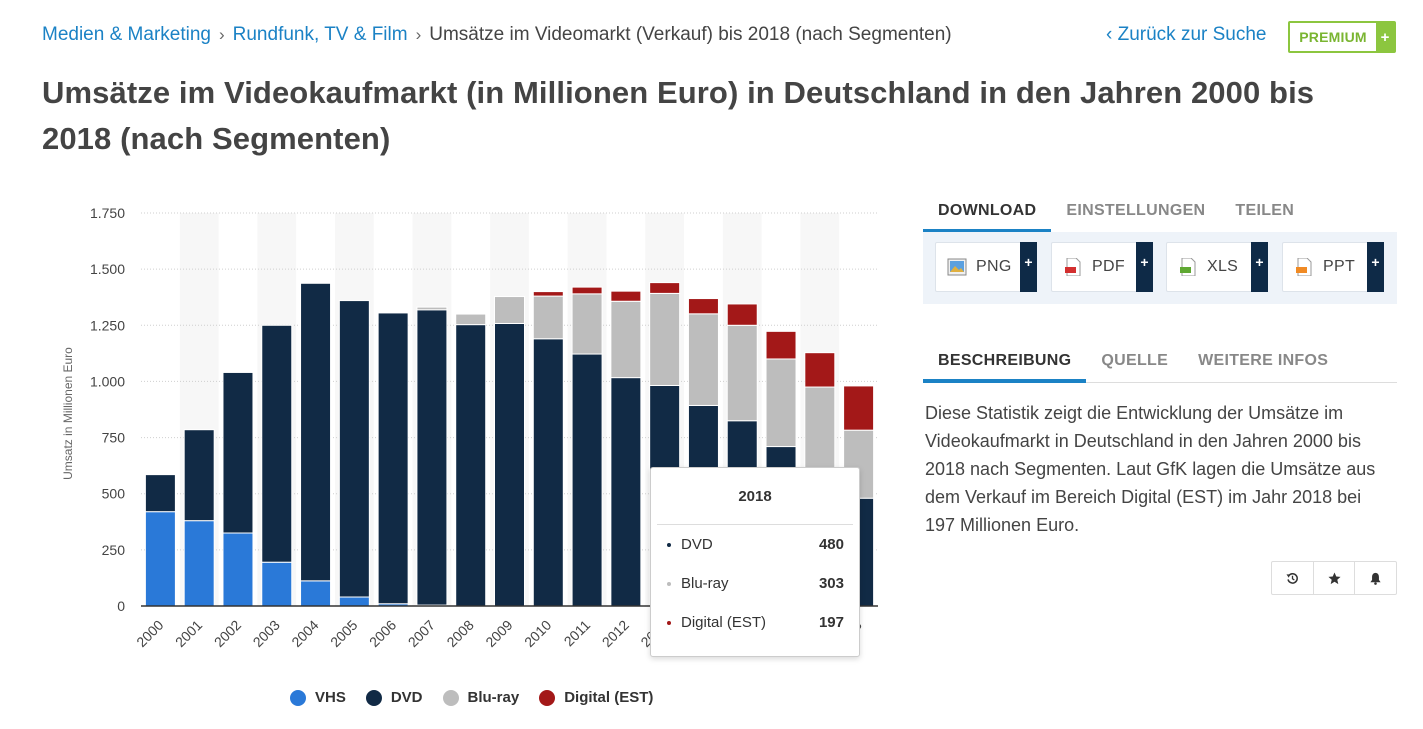 The width and height of the screenshot is (1423, 729). Describe the element at coordinates (537, 633) in the screenshot. I see `x-tick-label: 2010` at that location.